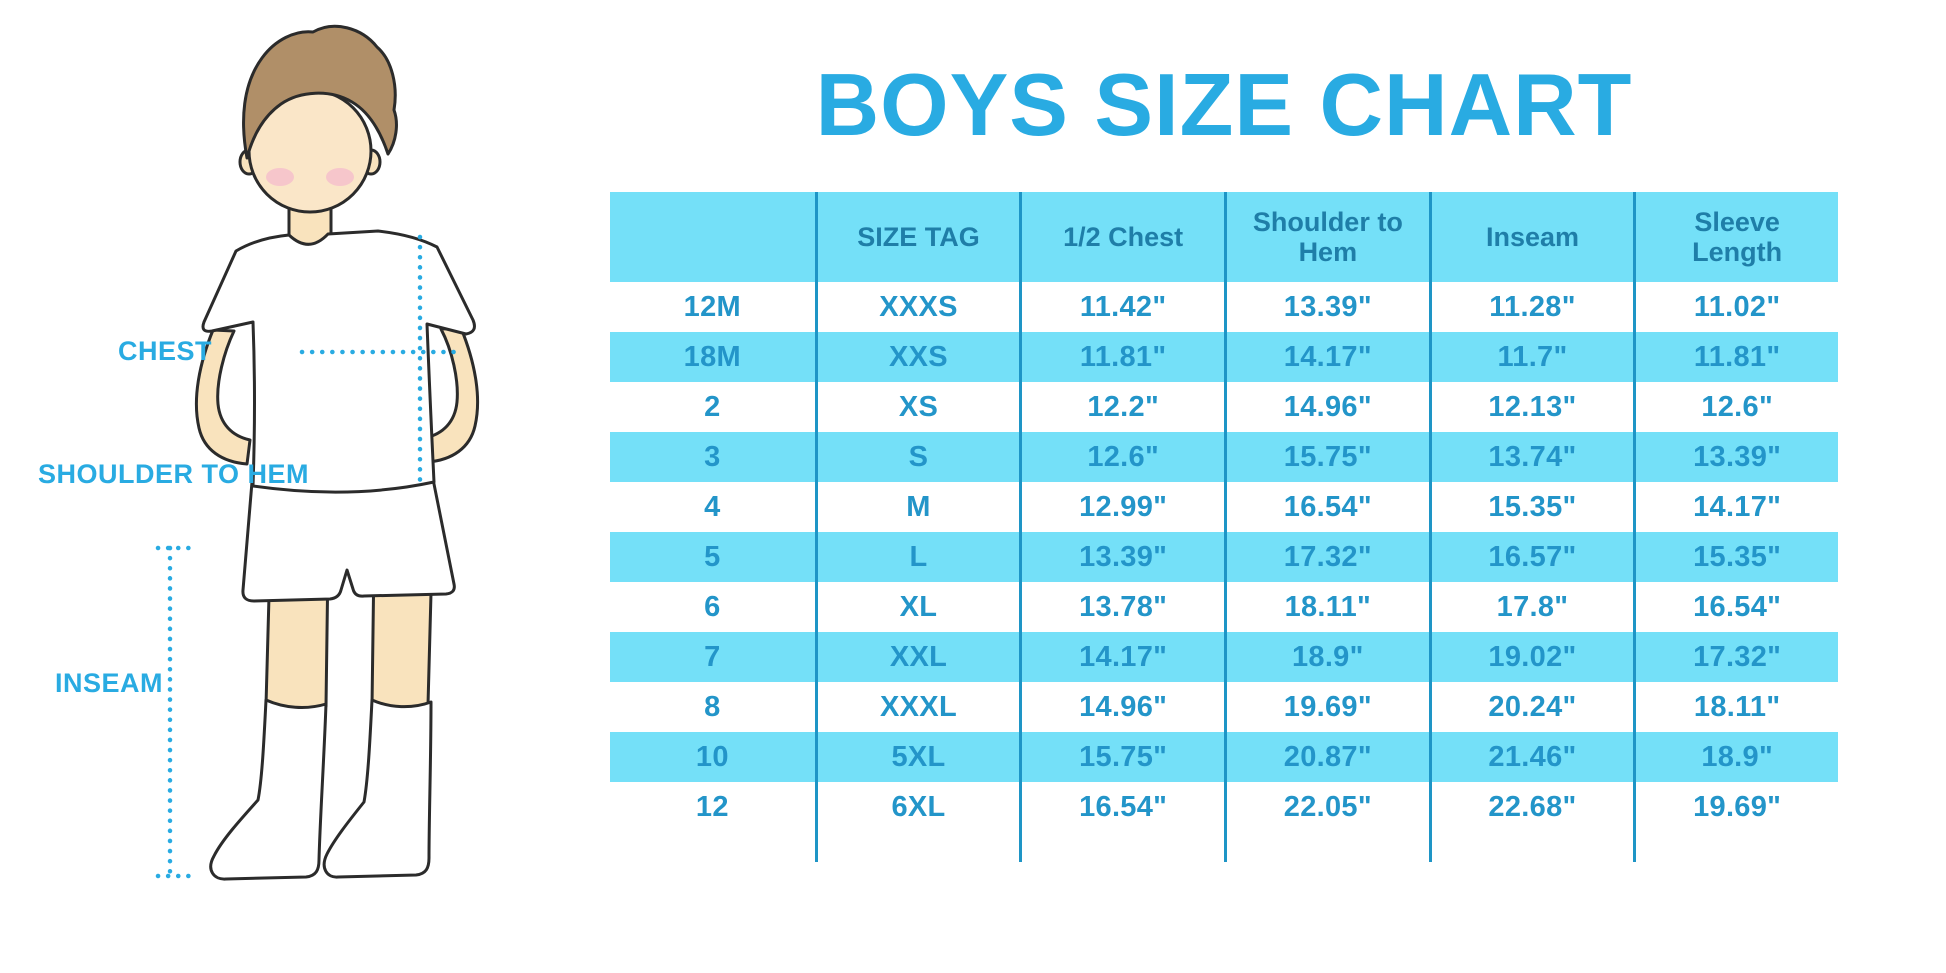  Describe the element at coordinates (223, 397) in the screenshot. I see `boy-arm-left` at that location.